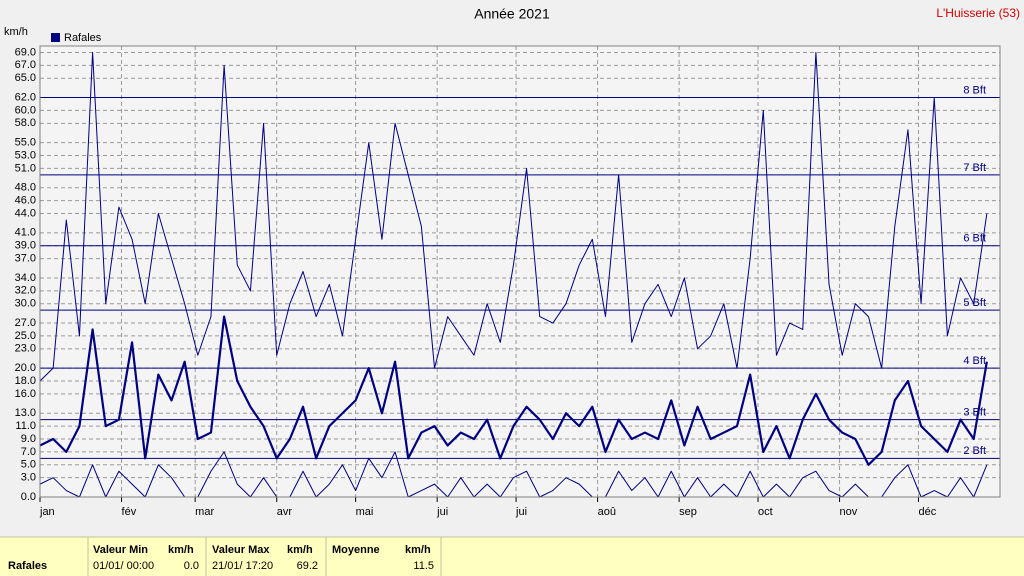 Image resolution: width=1024 pixels, height=576 pixels. Describe the element at coordinates (25, 213) in the screenshot. I see `y-tick-label: 44.0` at that location.